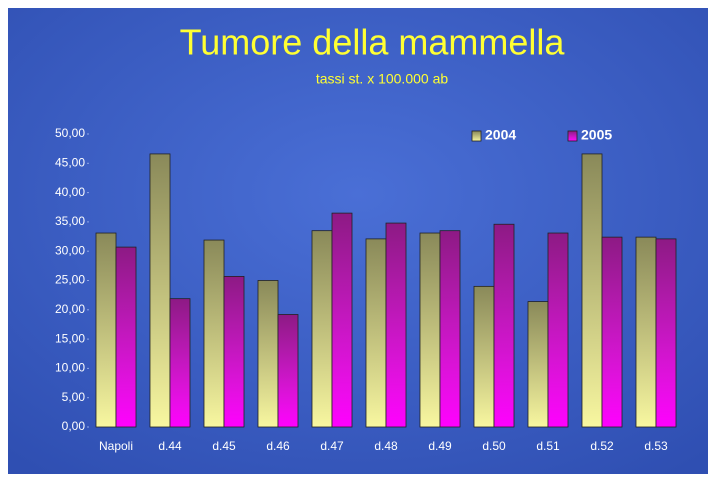  What do you see at coordinates (386, 446) in the screenshot?
I see `x-tick-label: d.48` at bounding box center [386, 446].